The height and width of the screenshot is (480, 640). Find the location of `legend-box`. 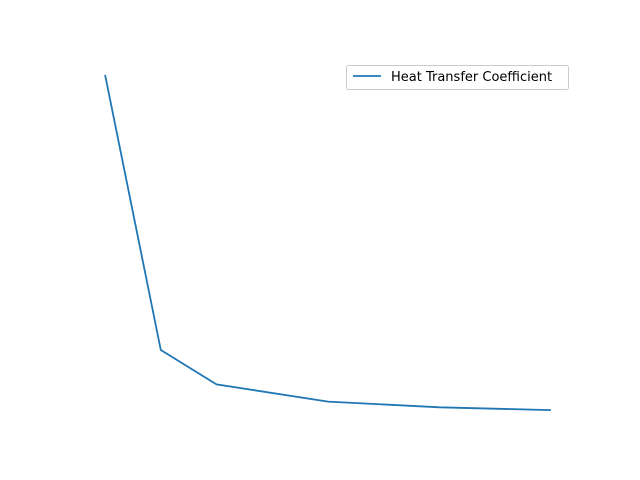

legend-box is located at coordinates (457, 77).